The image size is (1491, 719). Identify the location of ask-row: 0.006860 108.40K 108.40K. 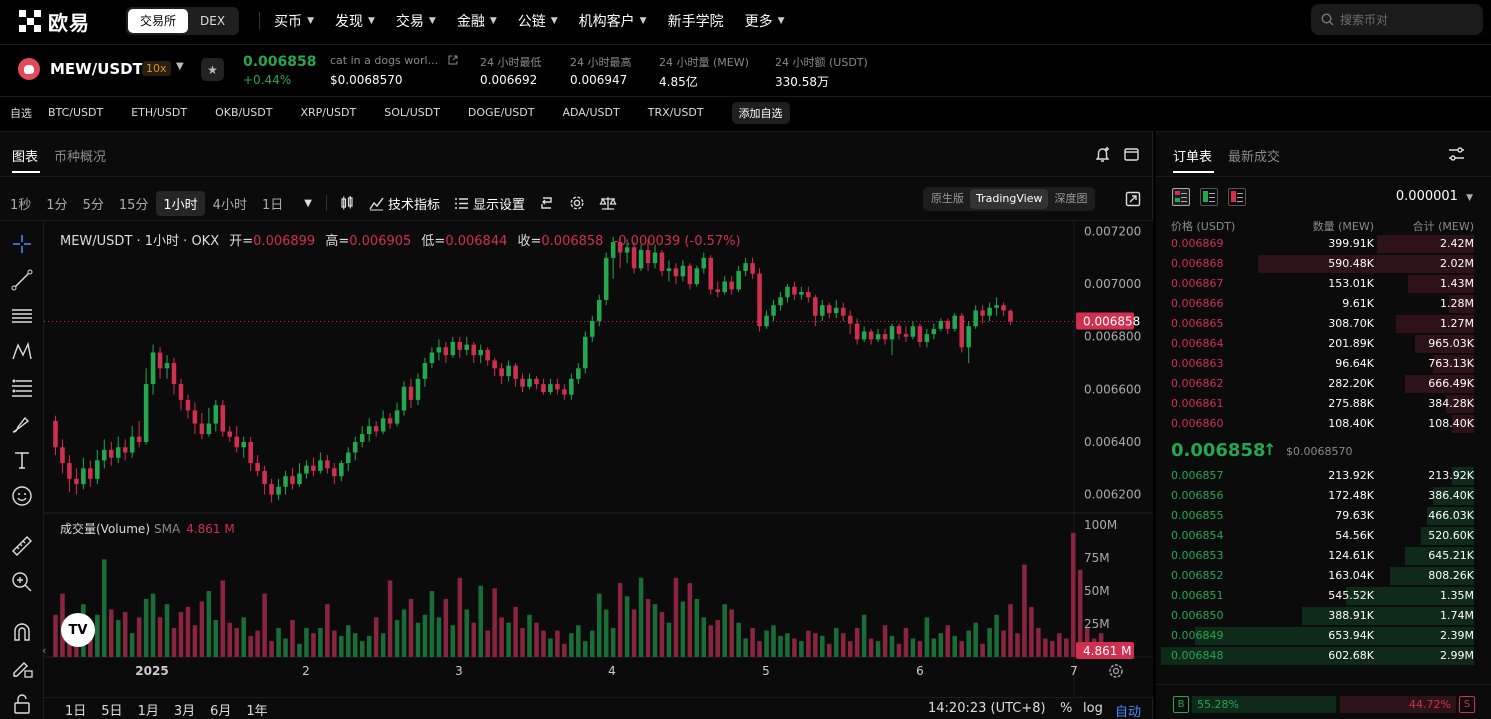
(1317, 424).